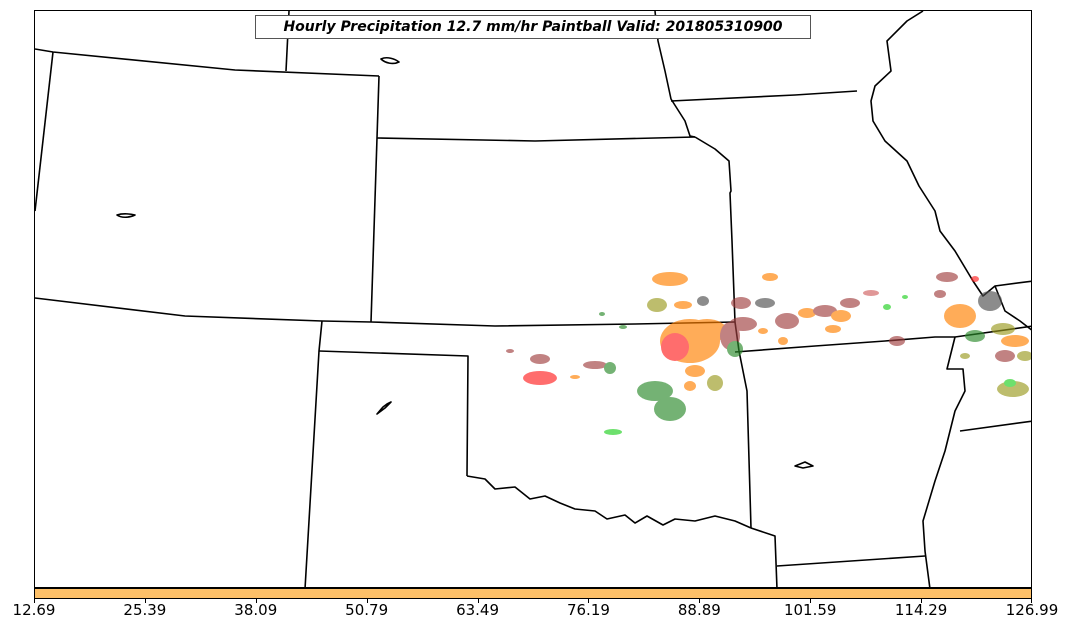 The height and width of the screenshot is (633, 1070). I want to click on state-border-ok-panhandle-west, so click(313, 453).